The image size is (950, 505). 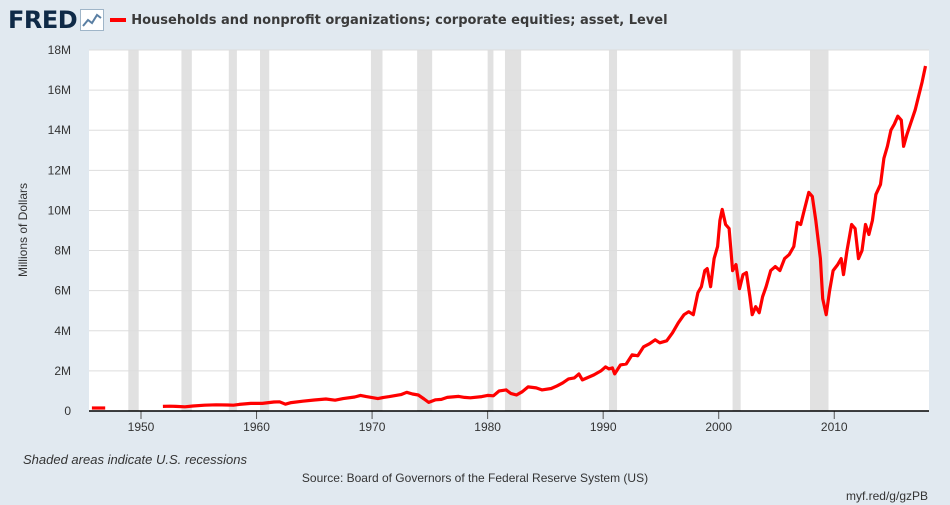 What do you see at coordinates (62, 371) in the screenshot?
I see `y-tick-label: 2M` at bounding box center [62, 371].